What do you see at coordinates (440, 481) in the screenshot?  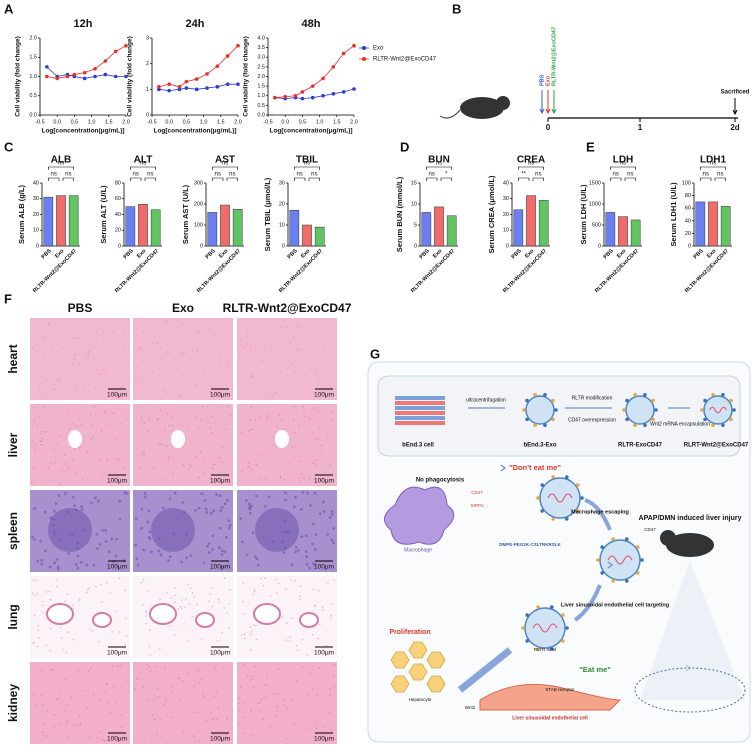 I see `schematic-label: No phagocytosis` at bounding box center [440, 481].